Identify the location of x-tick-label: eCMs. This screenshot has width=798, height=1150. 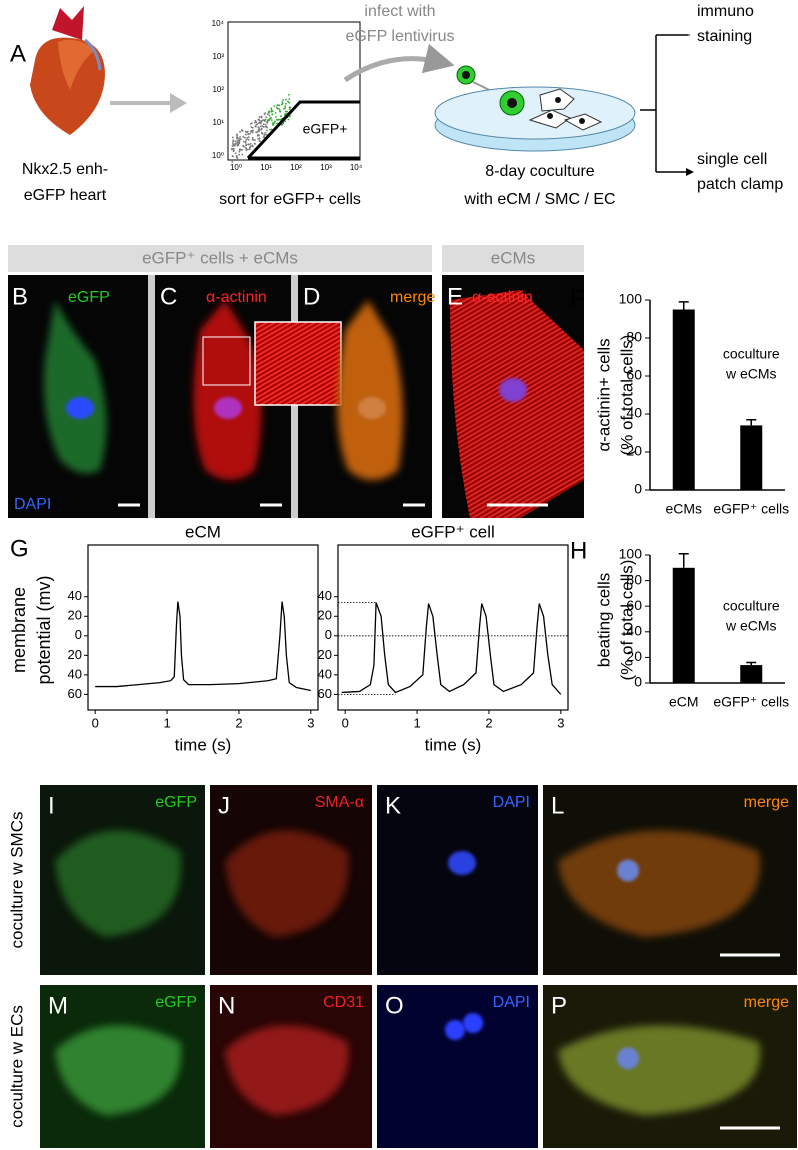
(683, 509).